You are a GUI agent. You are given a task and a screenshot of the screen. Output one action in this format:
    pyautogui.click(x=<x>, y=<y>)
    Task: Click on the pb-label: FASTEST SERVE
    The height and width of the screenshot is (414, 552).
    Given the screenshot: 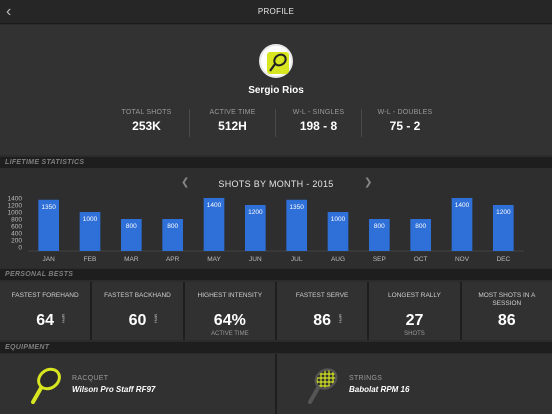 What is the action you would take?
    pyautogui.click(x=322, y=295)
    